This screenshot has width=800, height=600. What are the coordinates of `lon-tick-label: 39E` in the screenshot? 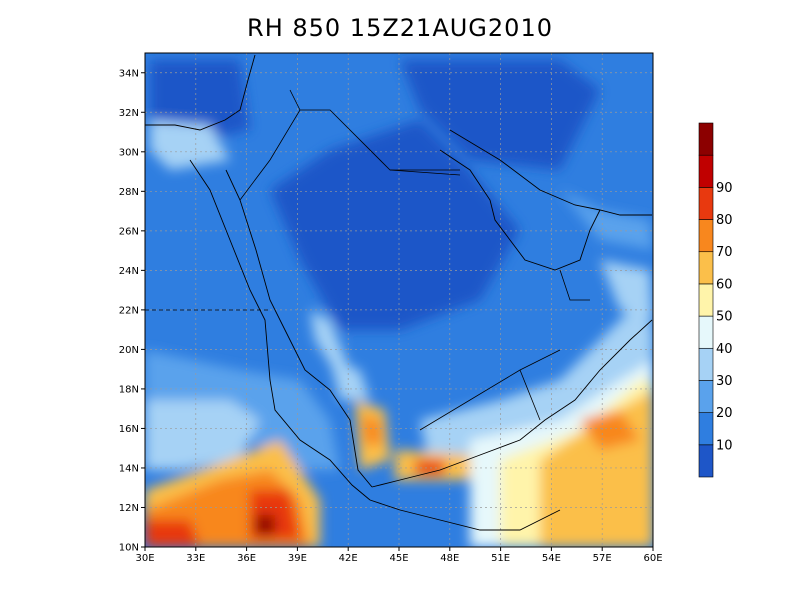 It's located at (297, 558).